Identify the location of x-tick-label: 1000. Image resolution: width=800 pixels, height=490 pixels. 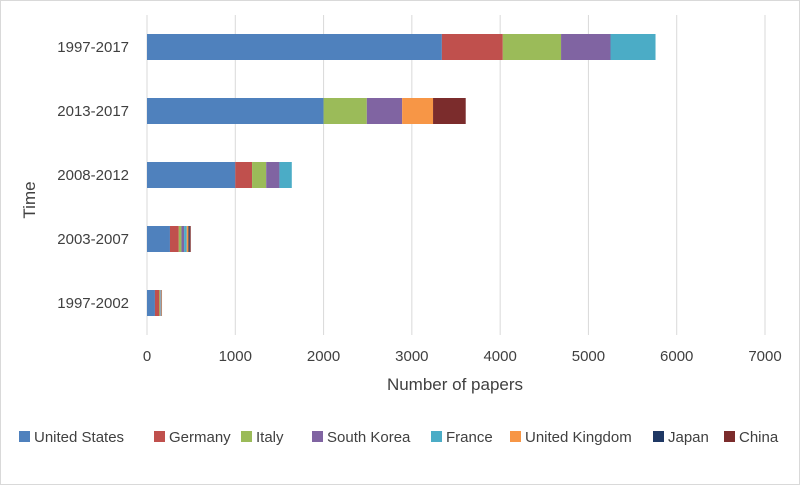
(235, 356).